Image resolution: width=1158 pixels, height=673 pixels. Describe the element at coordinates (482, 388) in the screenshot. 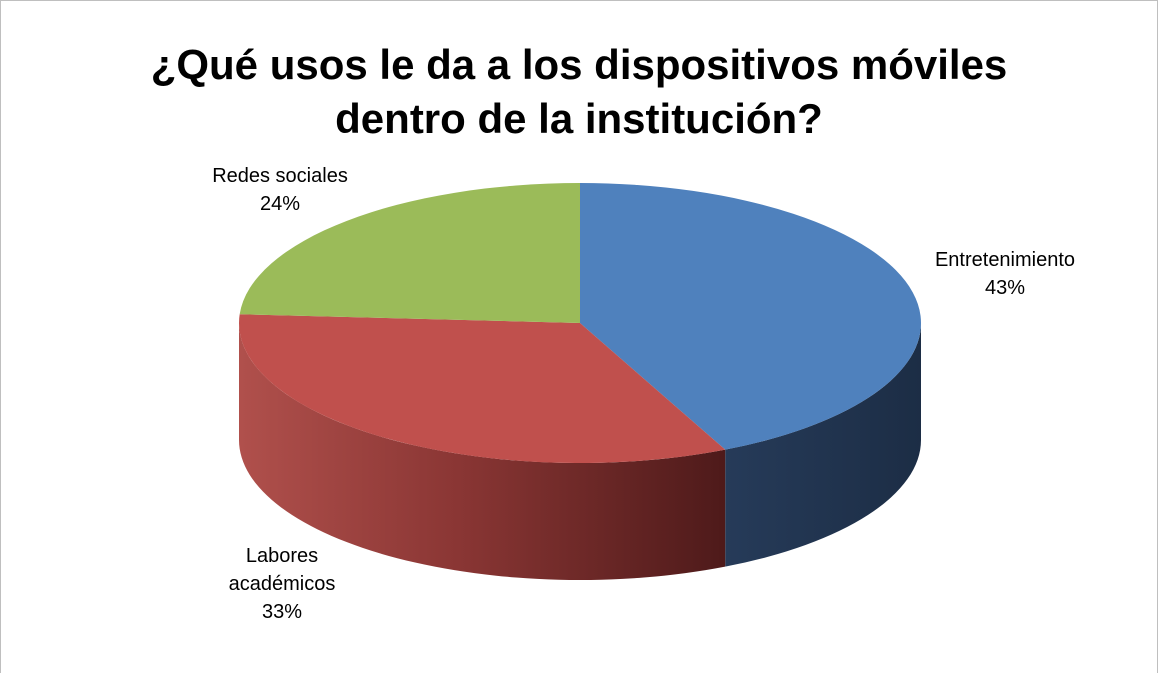

I see `pie-slice-labores-academicos` at that location.